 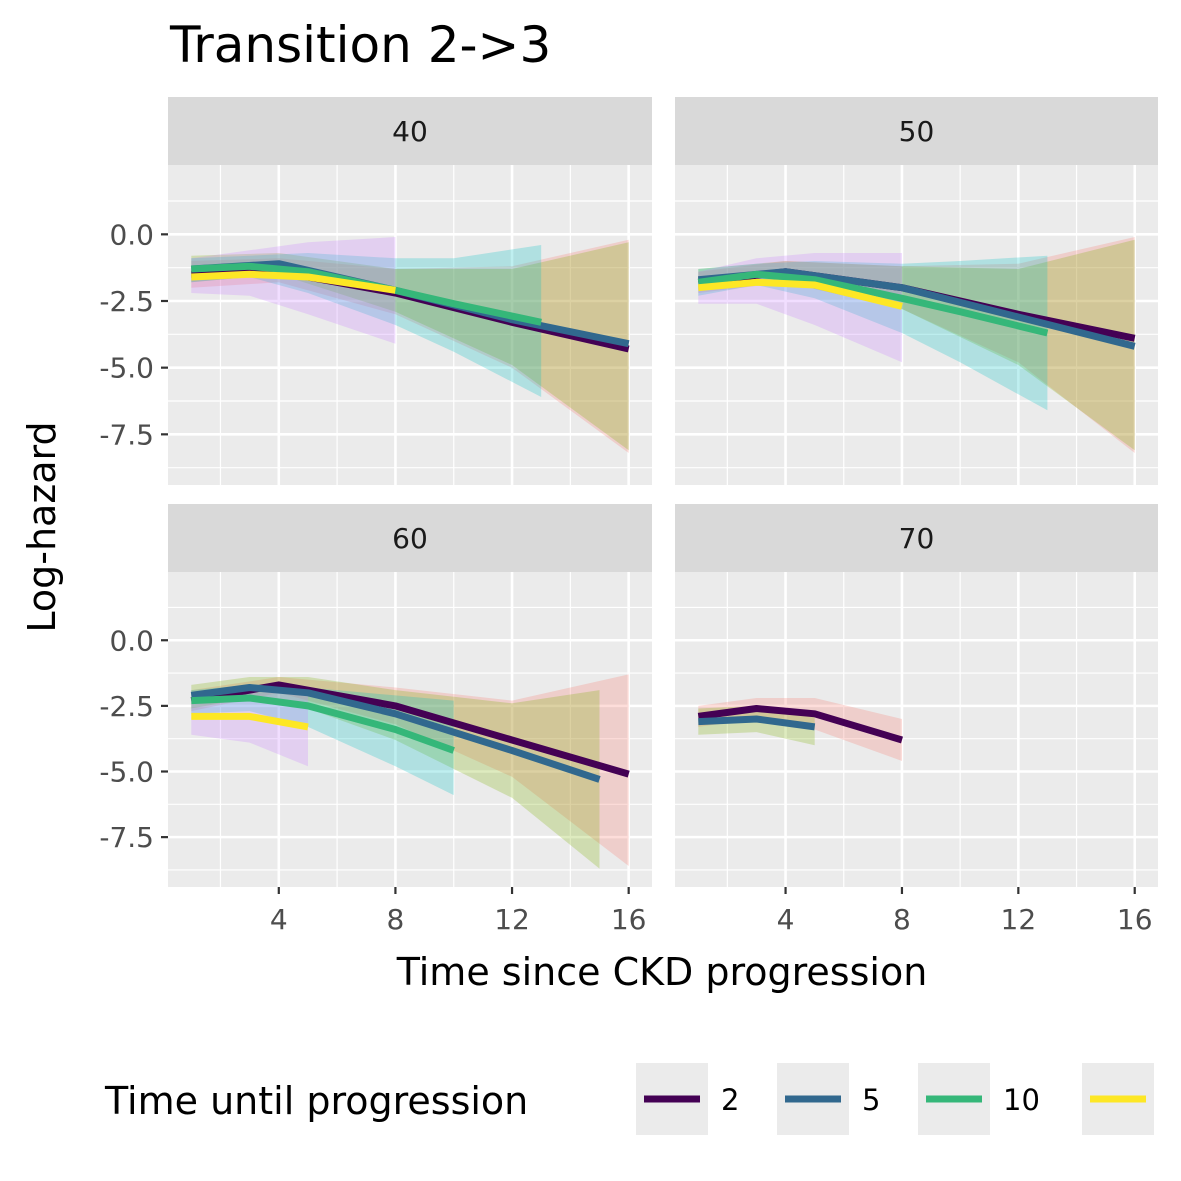 What do you see at coordinates (360, 45) in the screenshot?
I see `chart-title: Transition 2->3` at bounding box center [360, 45].